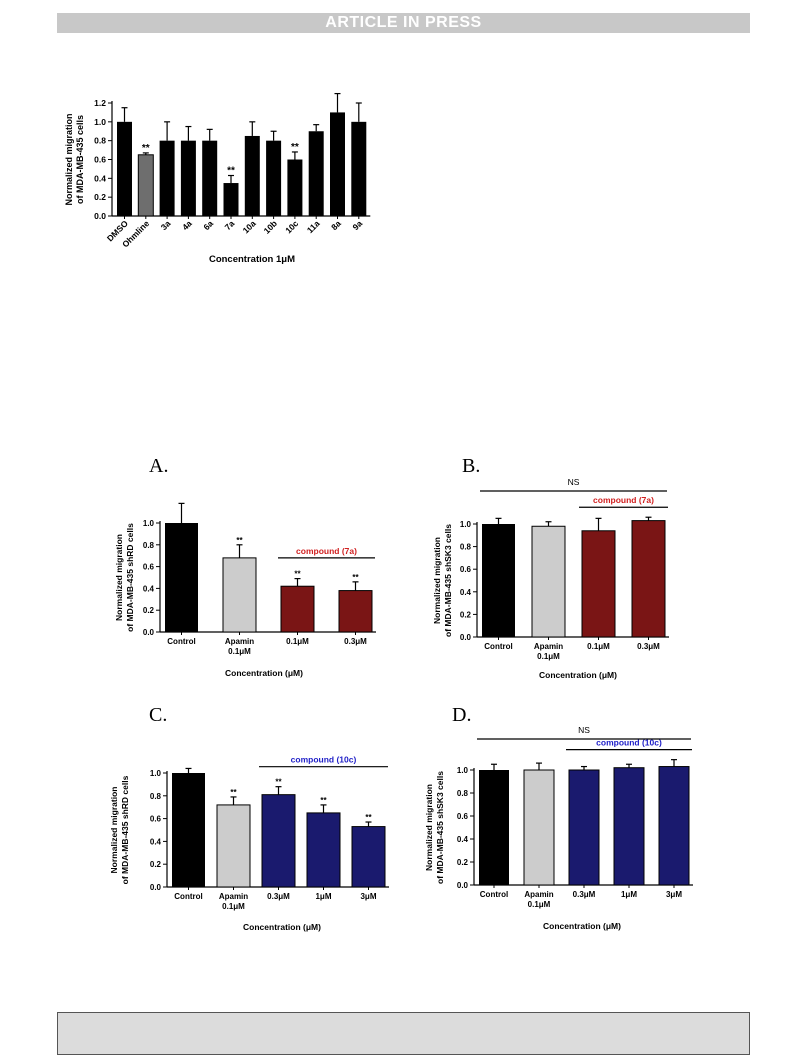 This screenshot has height=1057, width=793. I want to click on x-tick-label: 6a, so click(208, 225).